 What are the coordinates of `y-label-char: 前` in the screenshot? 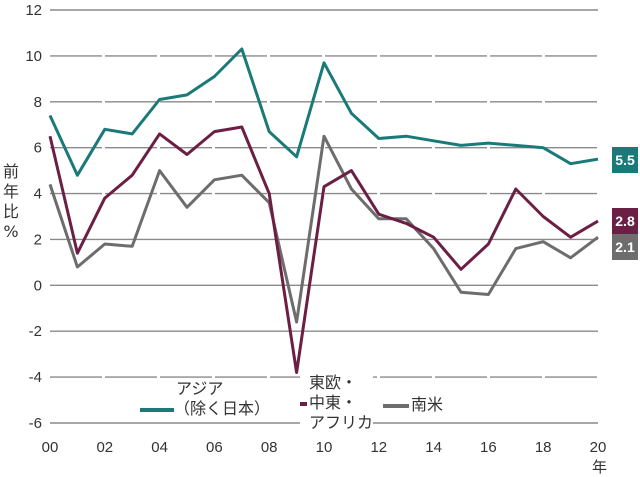 It's located at (10, 171).